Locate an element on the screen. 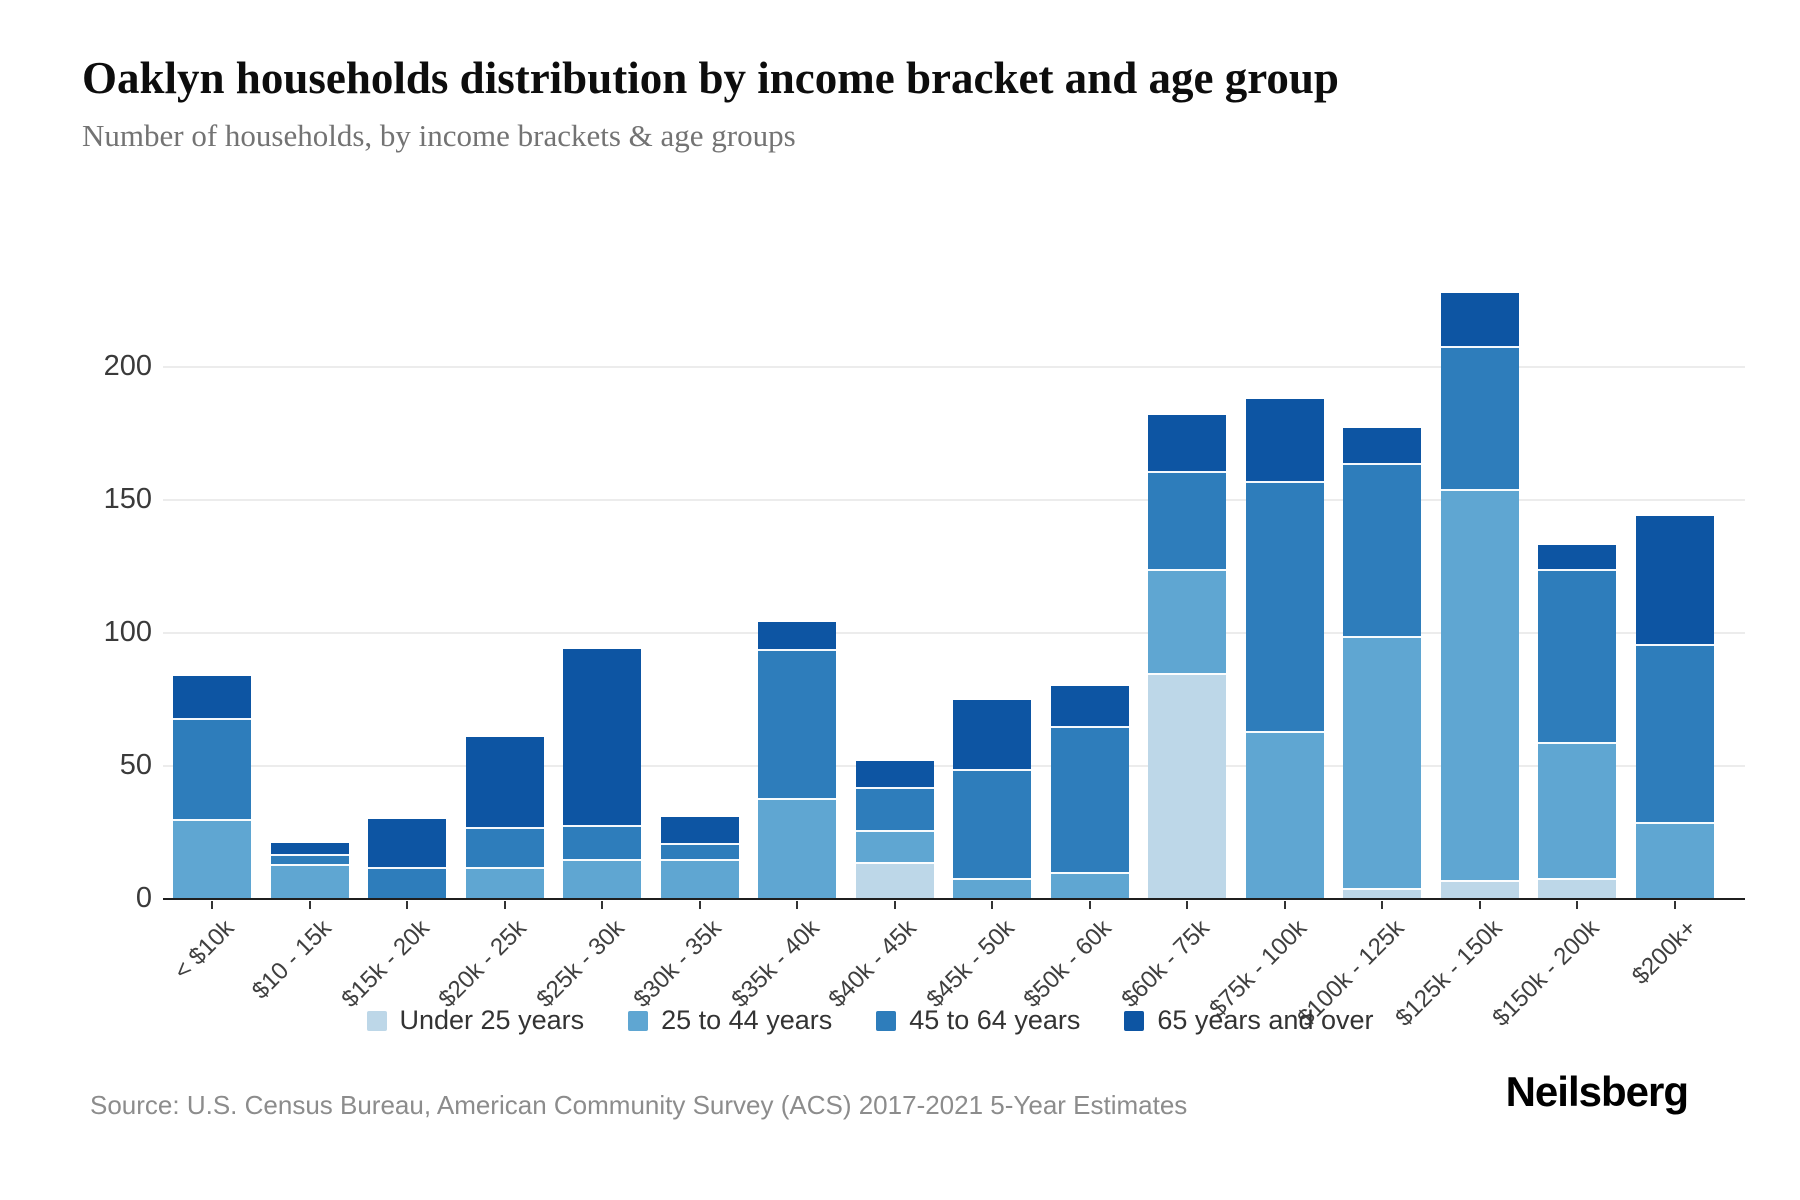 This screenshot has height=1200, width=1800. x-axis-tick-label: $35k - 40k is located at coordinates (775, 963).